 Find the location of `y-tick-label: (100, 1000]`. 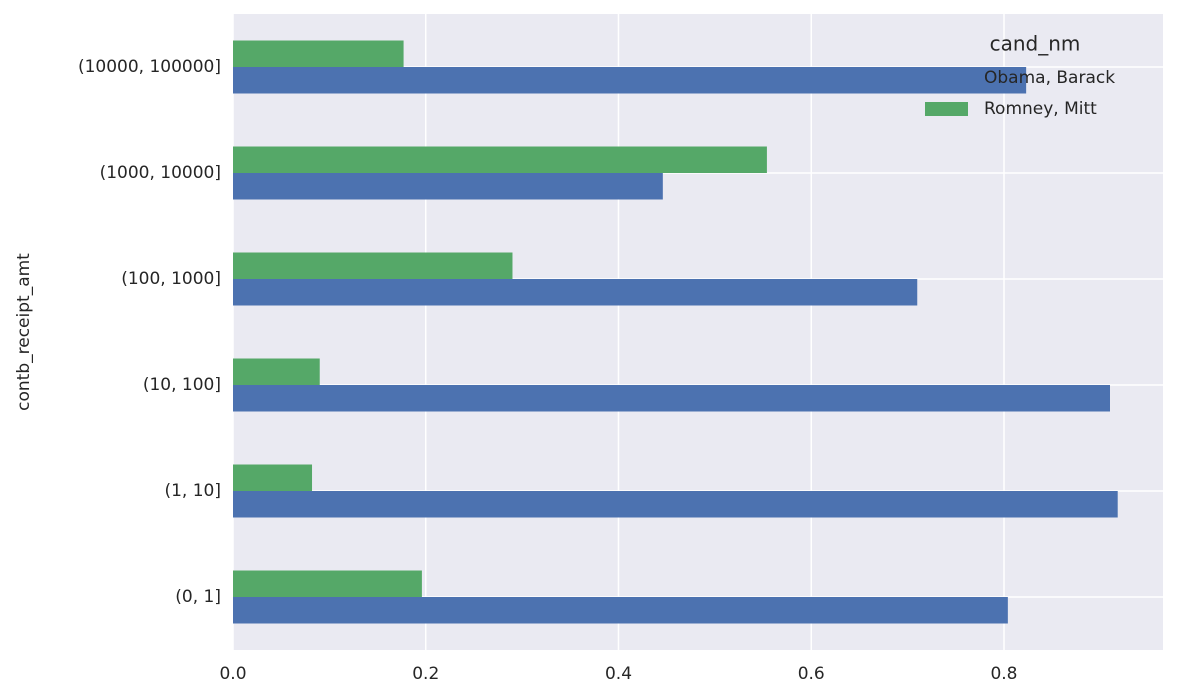

y-tick-label: (100, 1000] is located at coordinates (171, 279).